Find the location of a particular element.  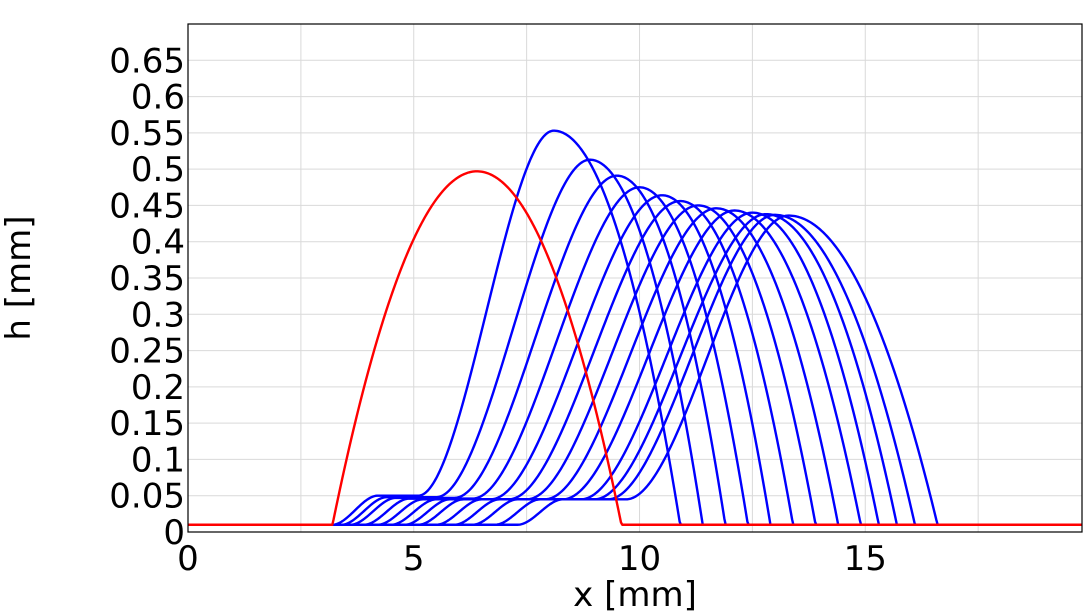

y-tick-label: 0.2 is located at coordinates (158, 388).